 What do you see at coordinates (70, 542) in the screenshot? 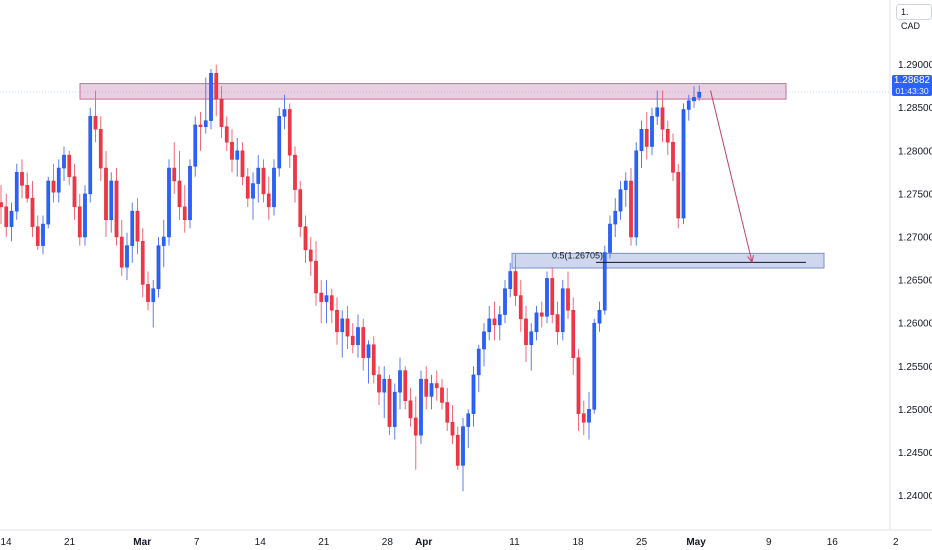
I see `time-tick-label: 21` at bounding box center [70, 542].